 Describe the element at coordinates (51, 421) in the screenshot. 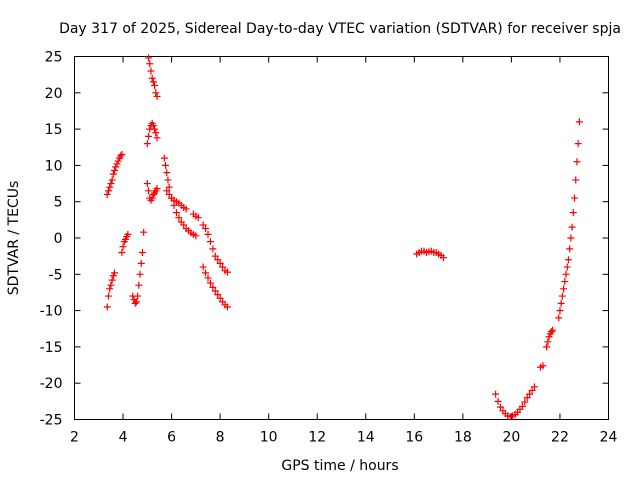

I see `y-tick-label: -25` at that location.